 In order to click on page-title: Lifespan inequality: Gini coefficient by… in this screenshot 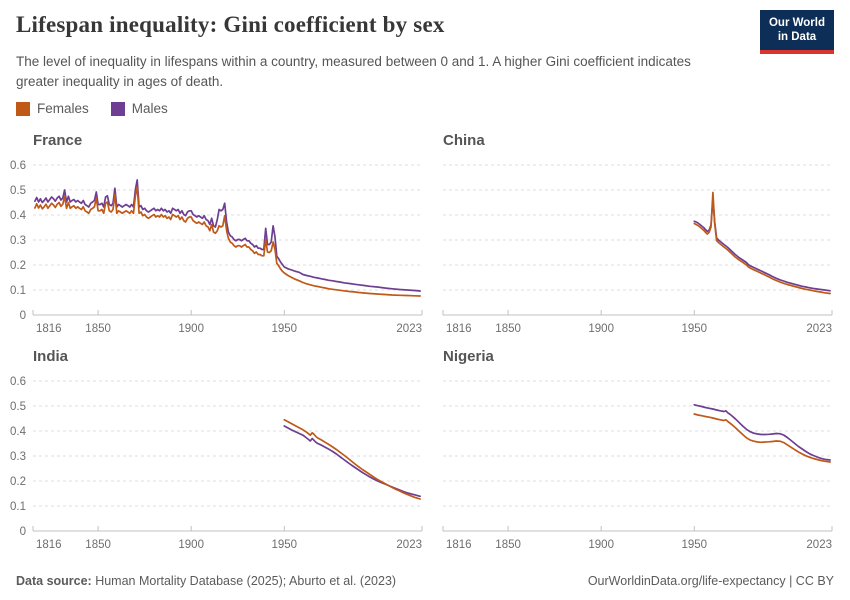, I will do `click(230, 24)`.